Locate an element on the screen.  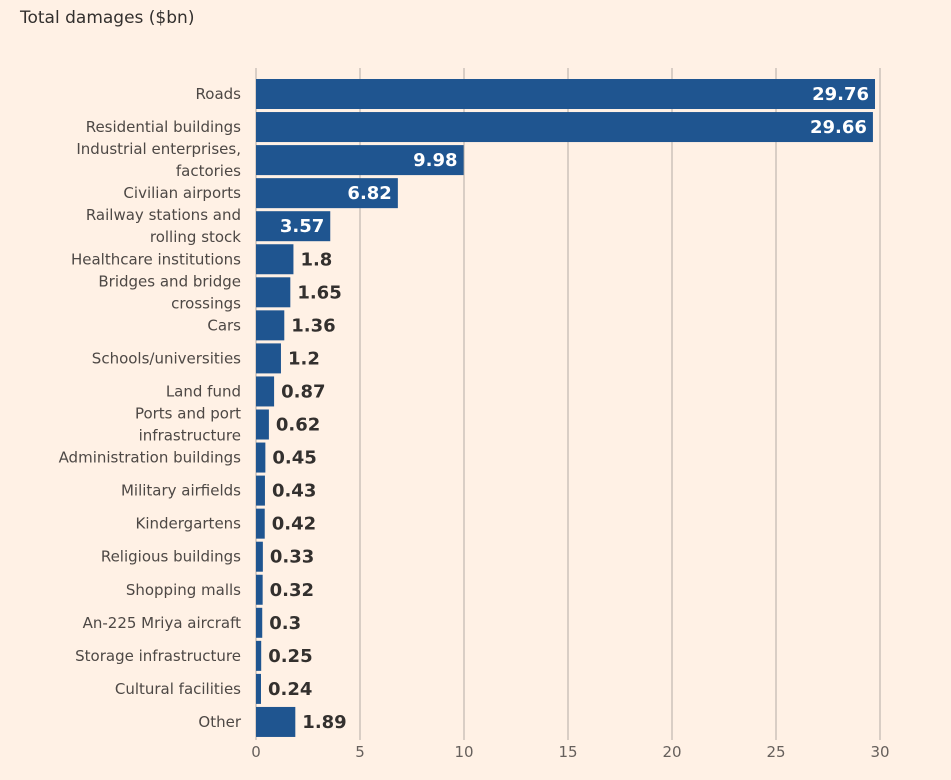
category-label: Ports and port is located at coordinates (188, 414).